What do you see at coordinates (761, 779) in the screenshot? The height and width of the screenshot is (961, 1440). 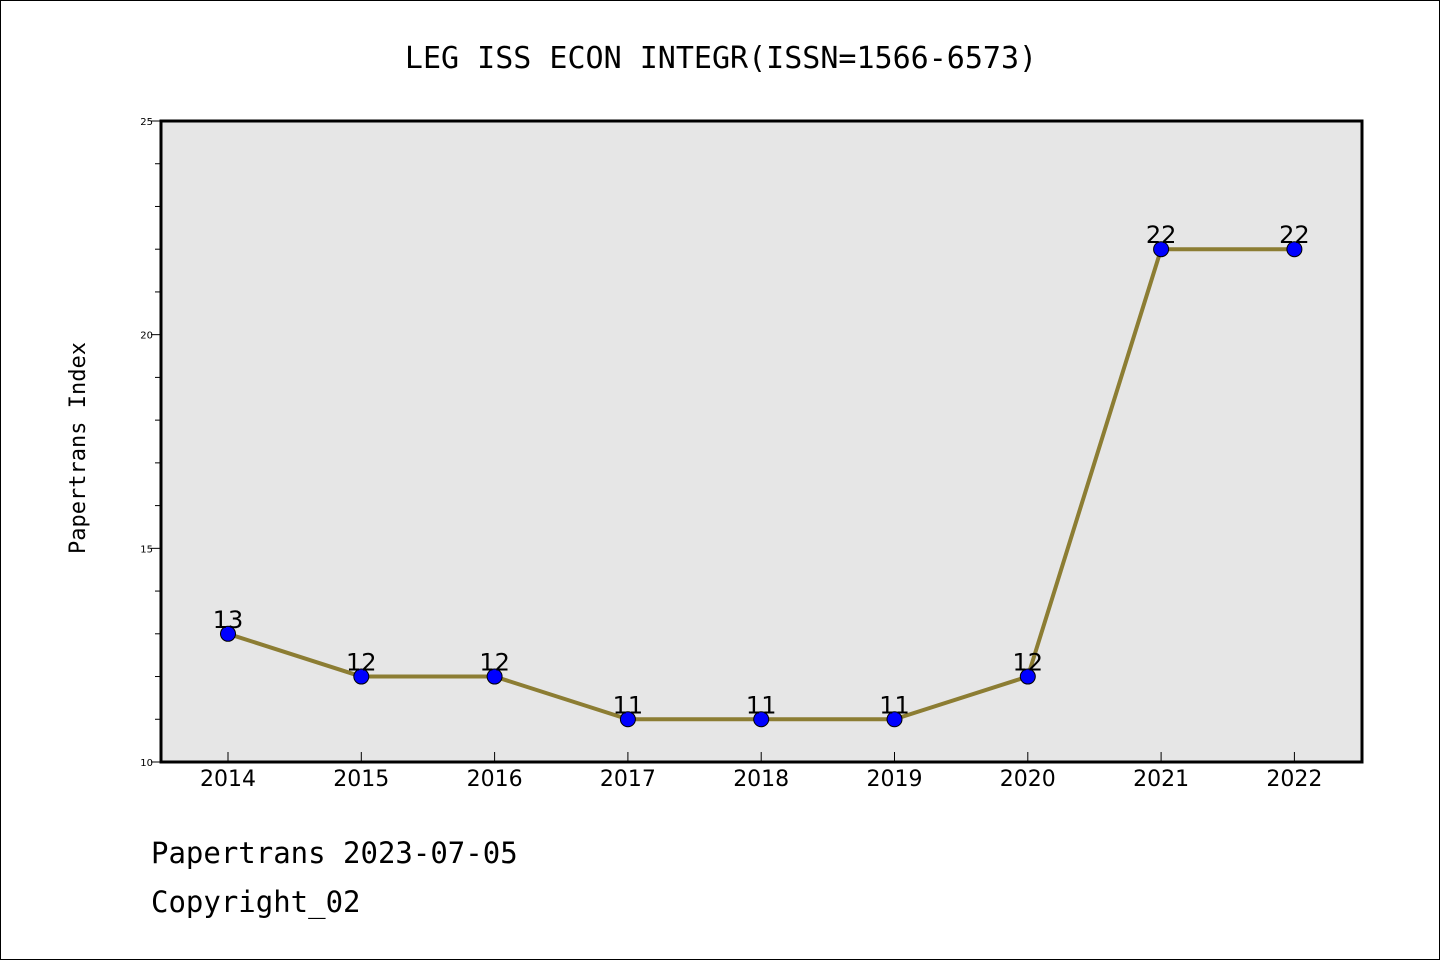 I see `x-tick-label: 2018` at bounding box center [761, 779].